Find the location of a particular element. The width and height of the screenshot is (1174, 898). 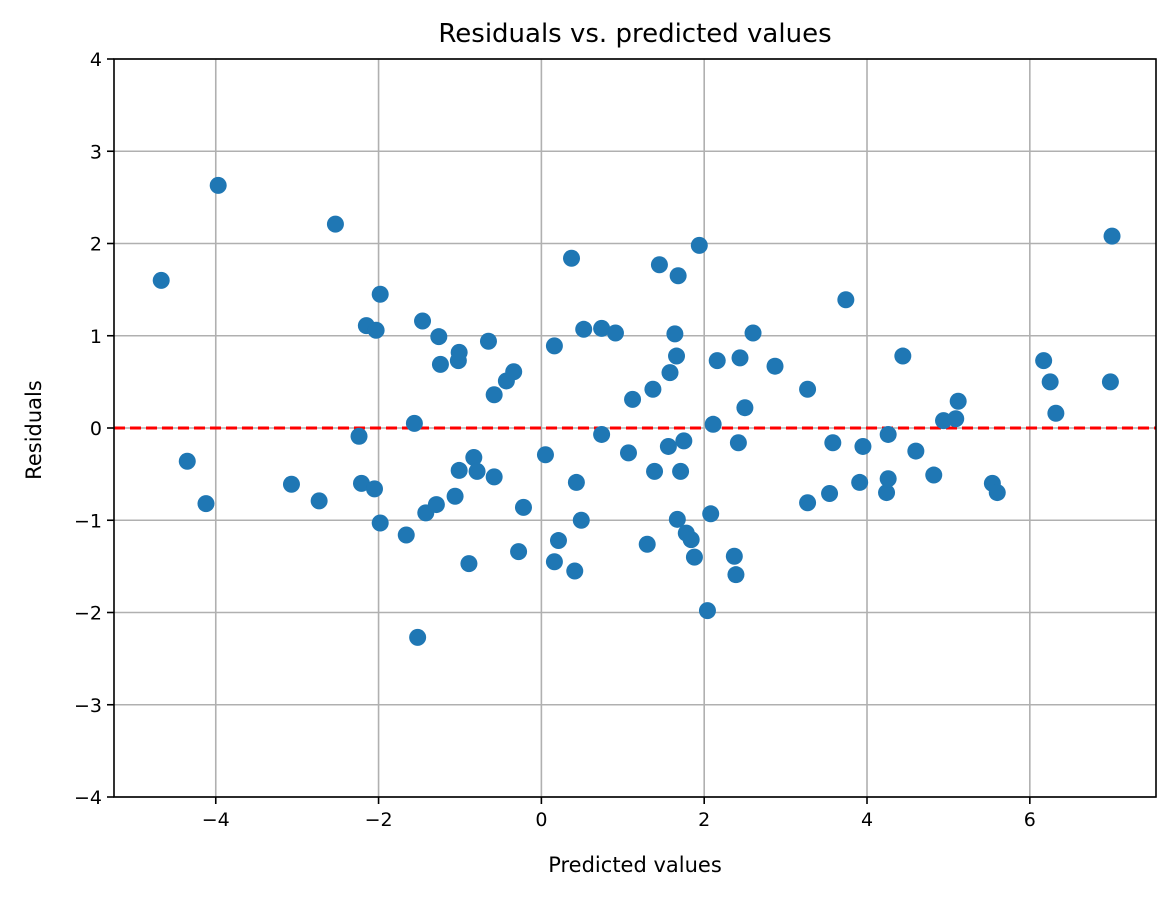

y-tick-label: 4 is located at coordinates (96, 60).